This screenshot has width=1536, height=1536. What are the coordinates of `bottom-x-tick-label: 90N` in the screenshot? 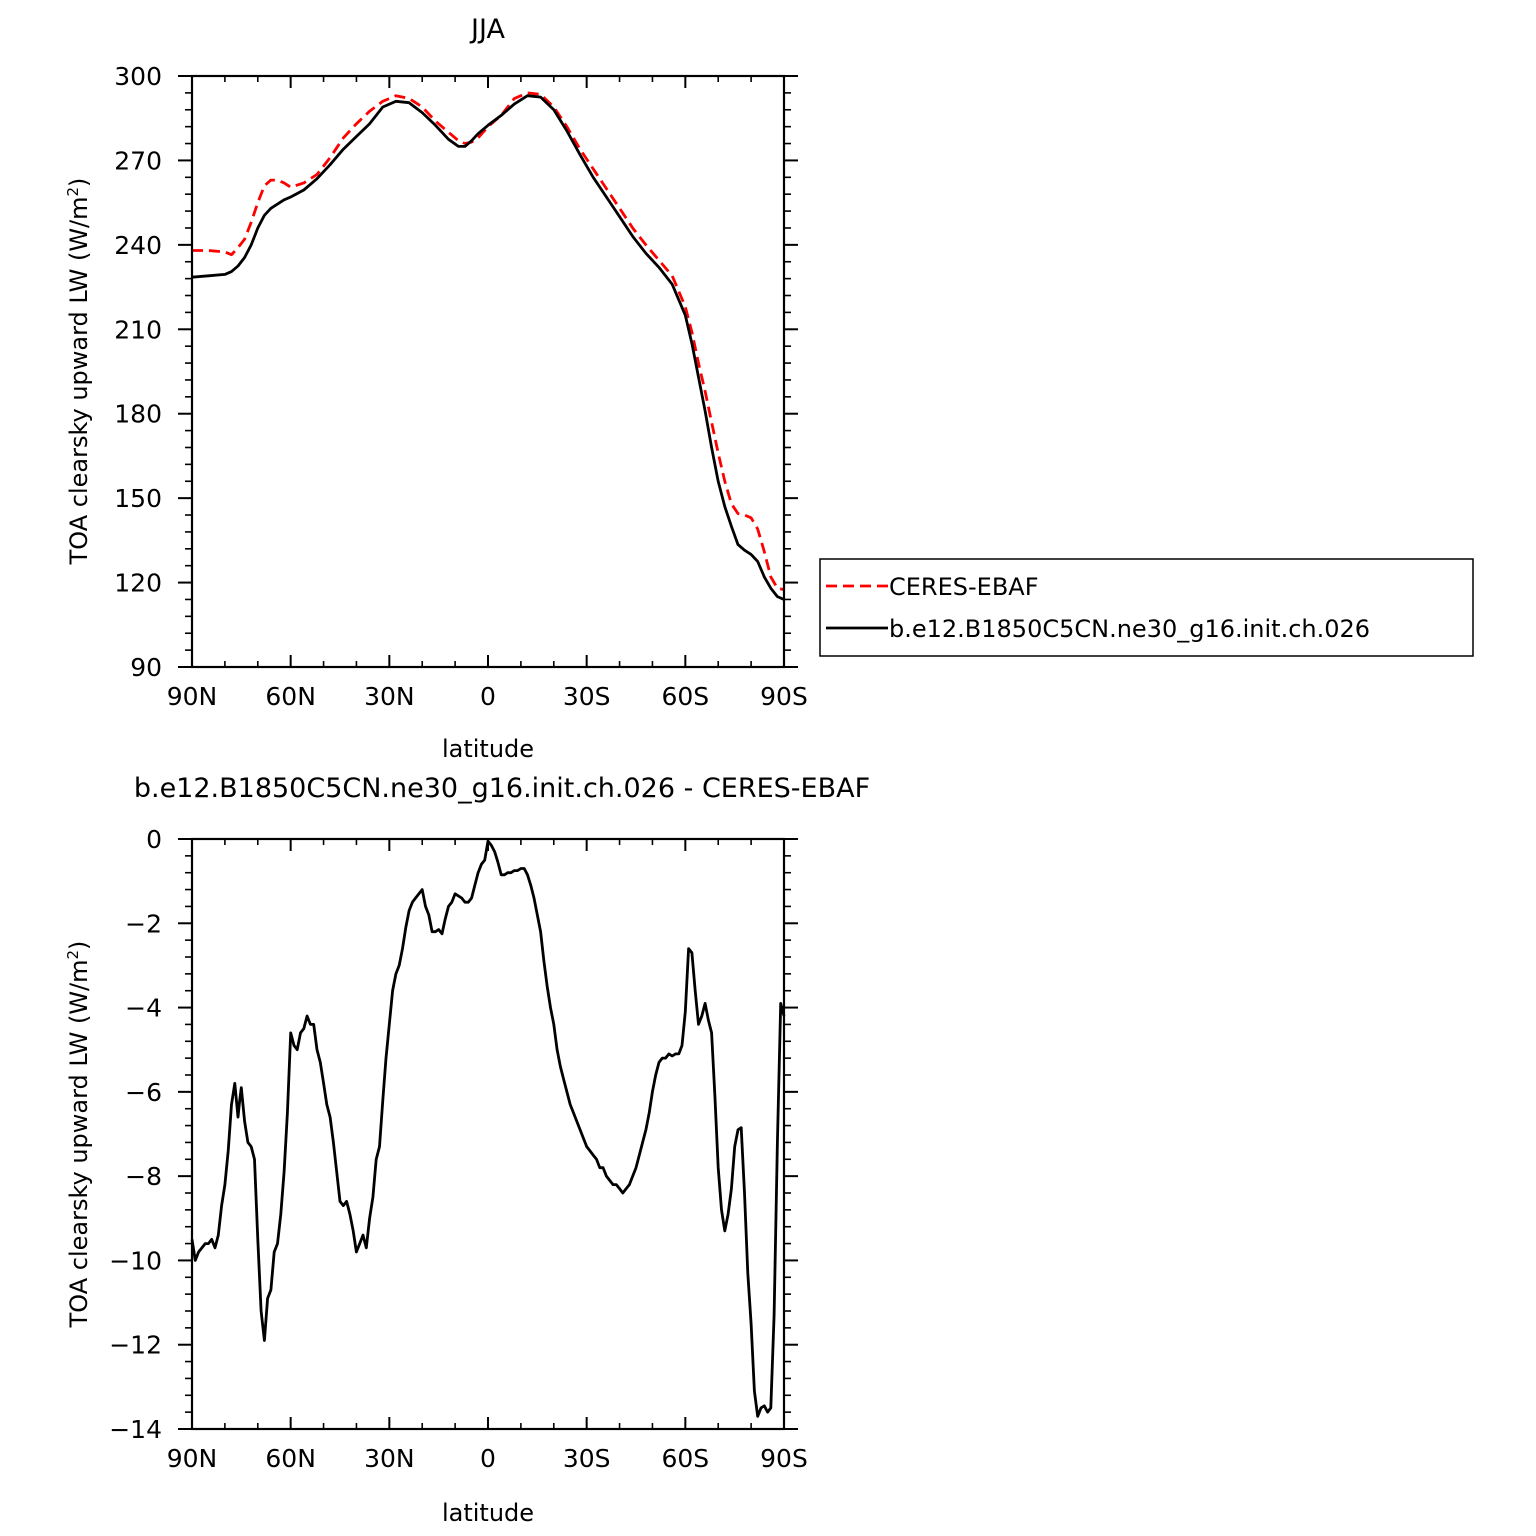 It's located at (192, 1458).